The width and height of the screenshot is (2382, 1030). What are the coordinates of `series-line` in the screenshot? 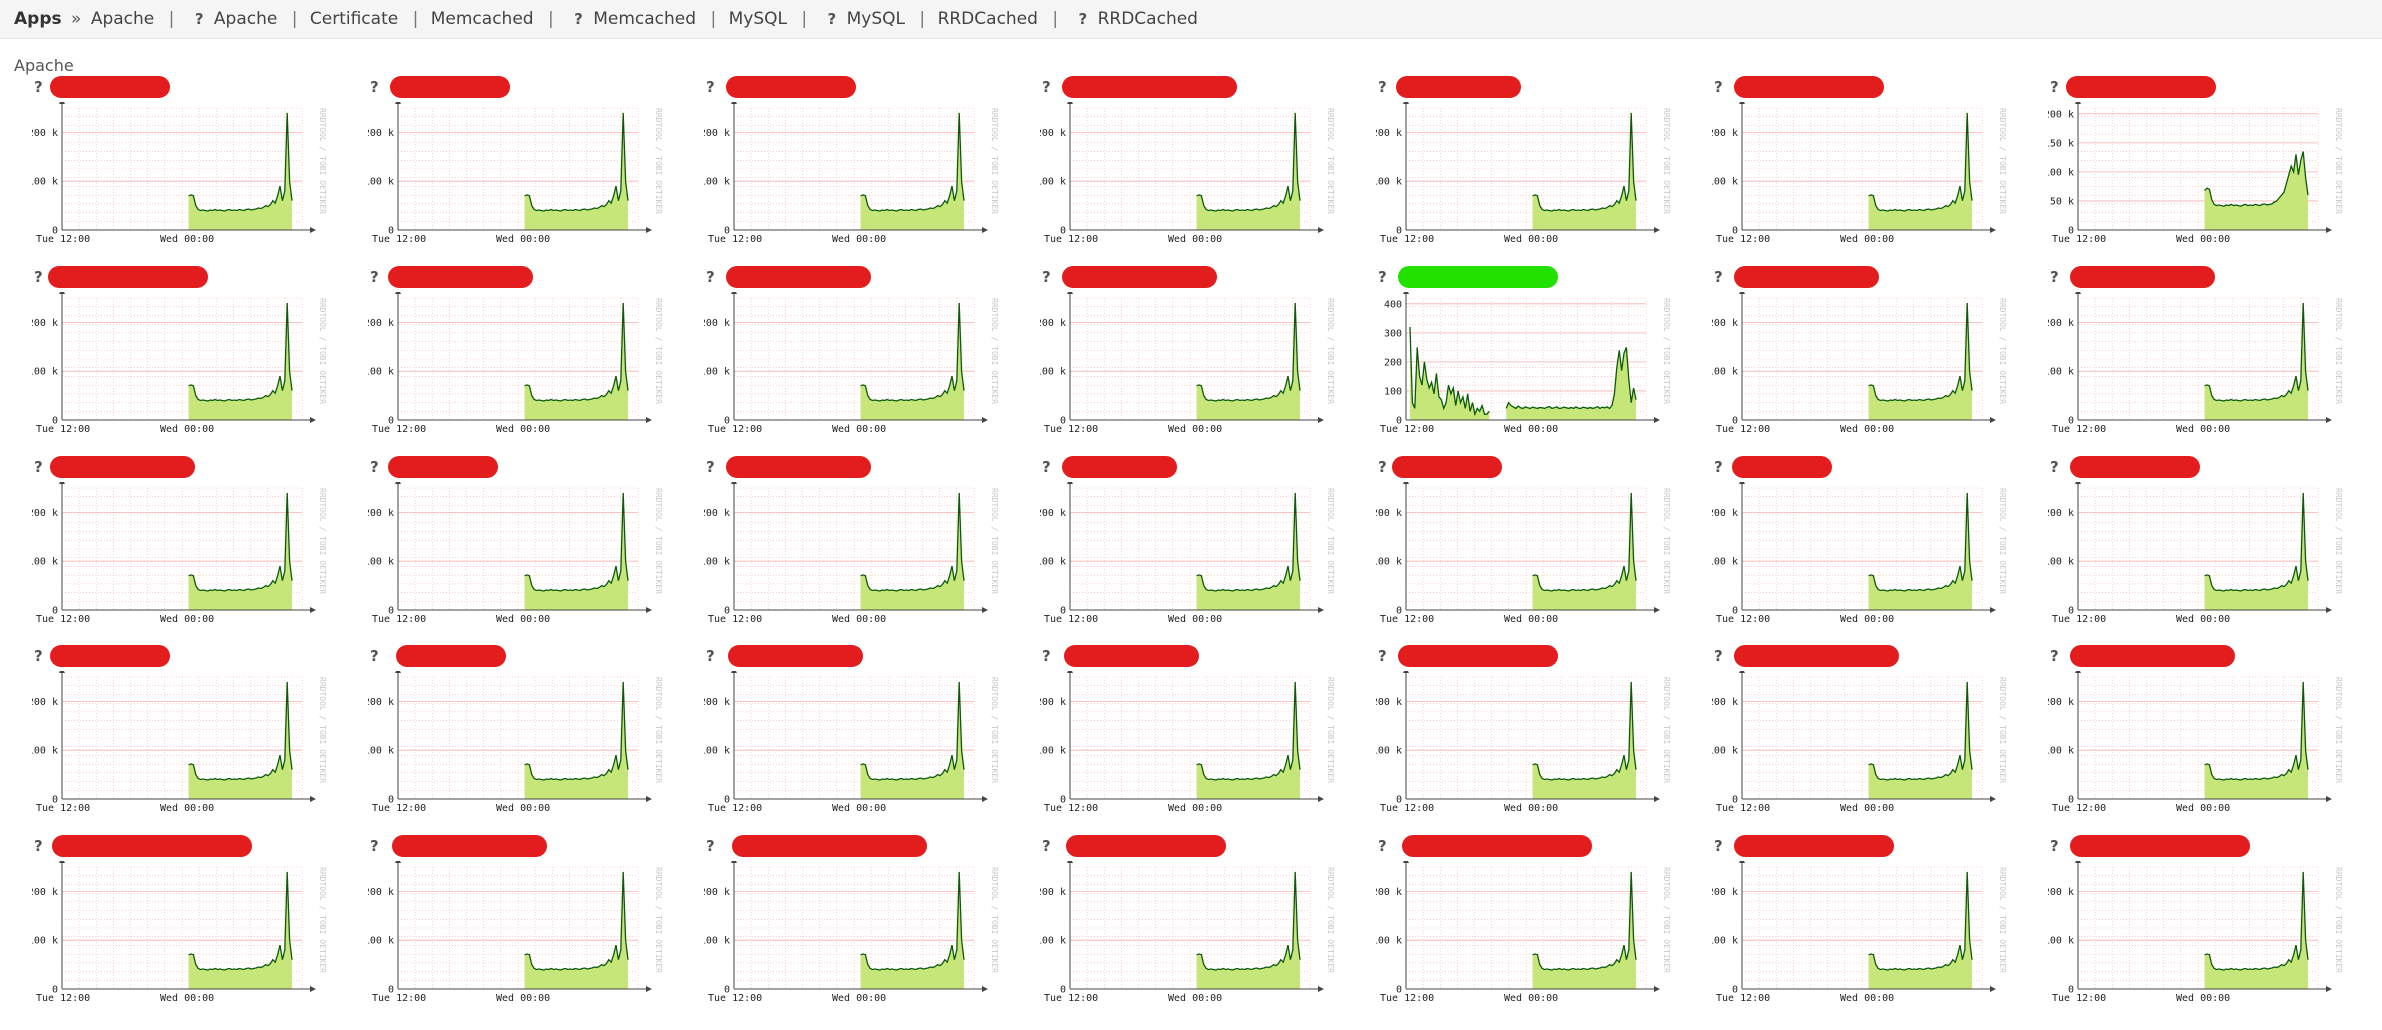 It's located at (1584, 542).